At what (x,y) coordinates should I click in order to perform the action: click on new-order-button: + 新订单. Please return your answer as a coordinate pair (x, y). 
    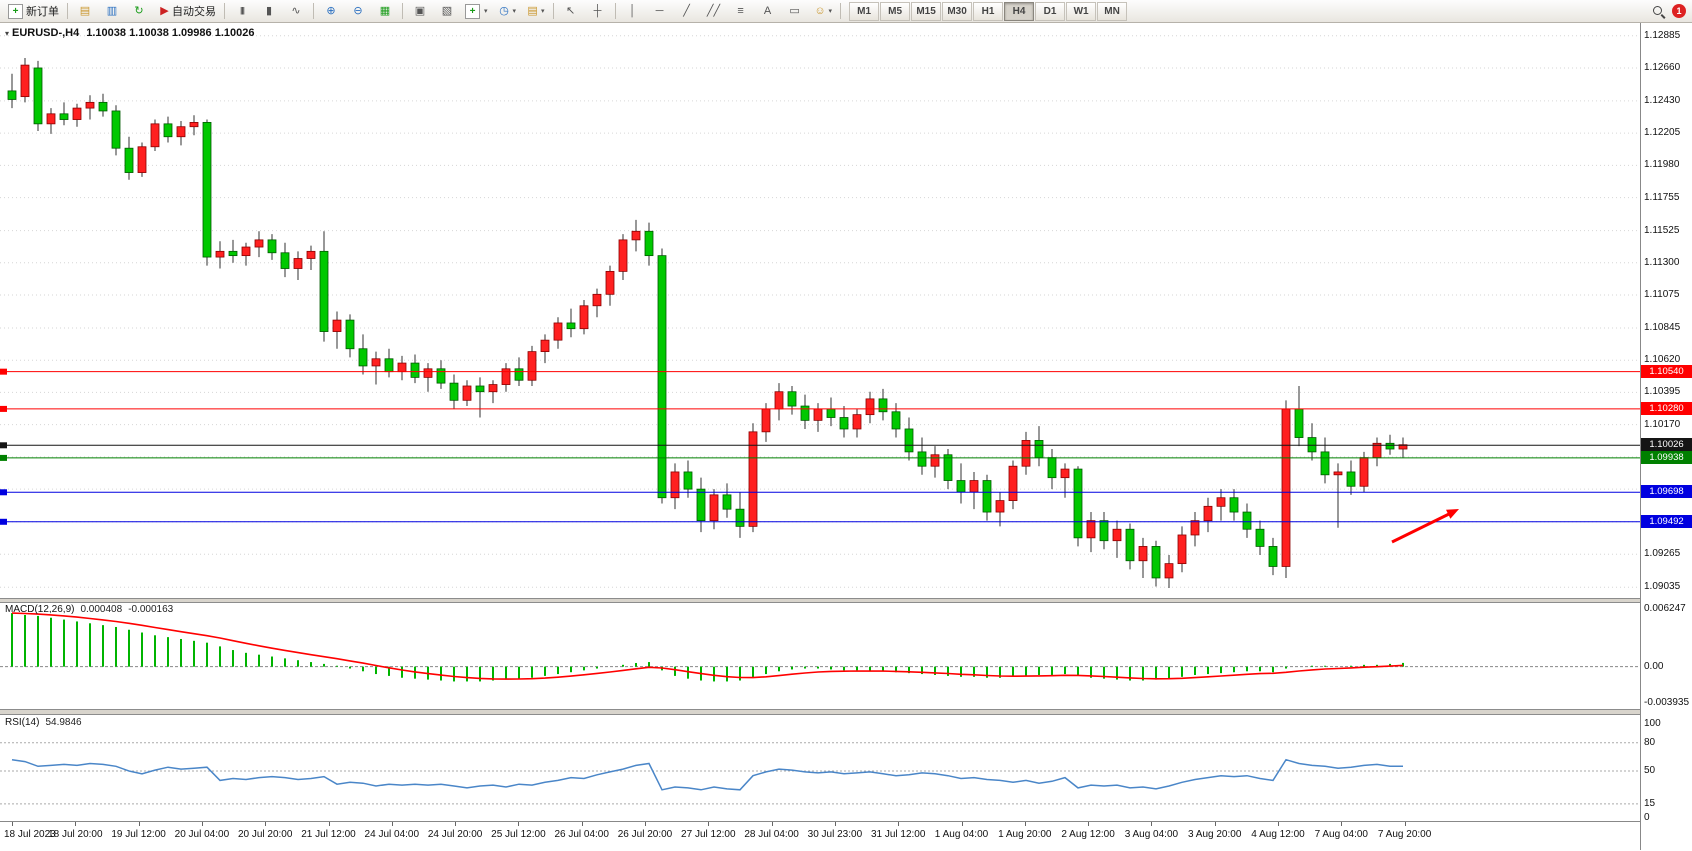
    Looking at the image, I should click on (33, 11).